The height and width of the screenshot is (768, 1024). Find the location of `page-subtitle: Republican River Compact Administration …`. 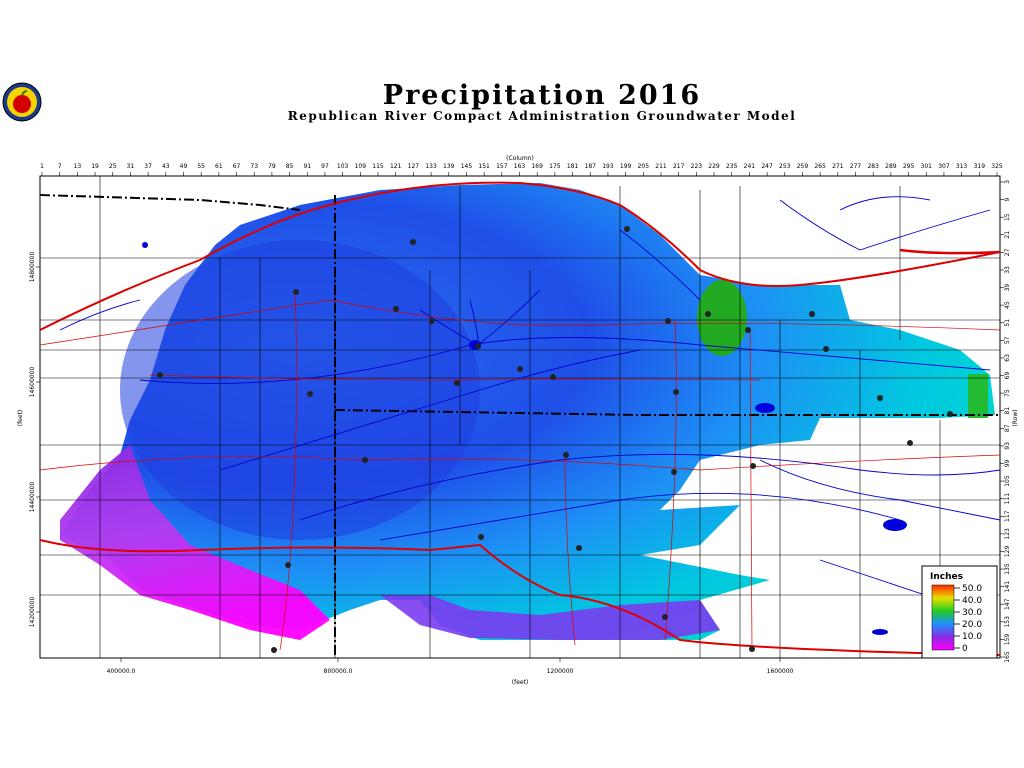

page-subtitle: Republican River Compact Administration … is located at coordinates (542, 116).